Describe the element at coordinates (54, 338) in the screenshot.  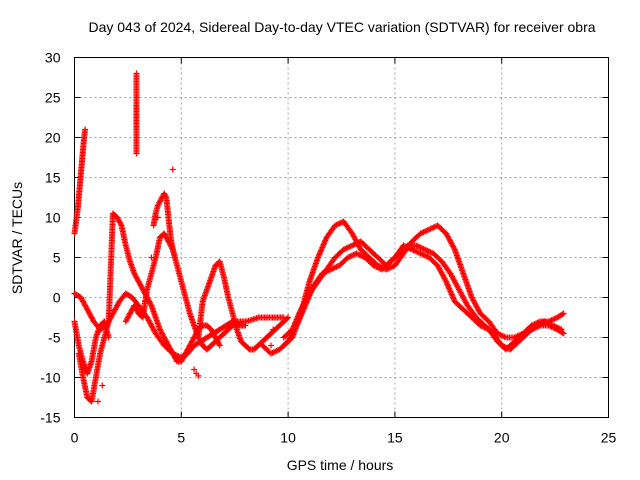
I see `y-tick-label: -5` at that location.